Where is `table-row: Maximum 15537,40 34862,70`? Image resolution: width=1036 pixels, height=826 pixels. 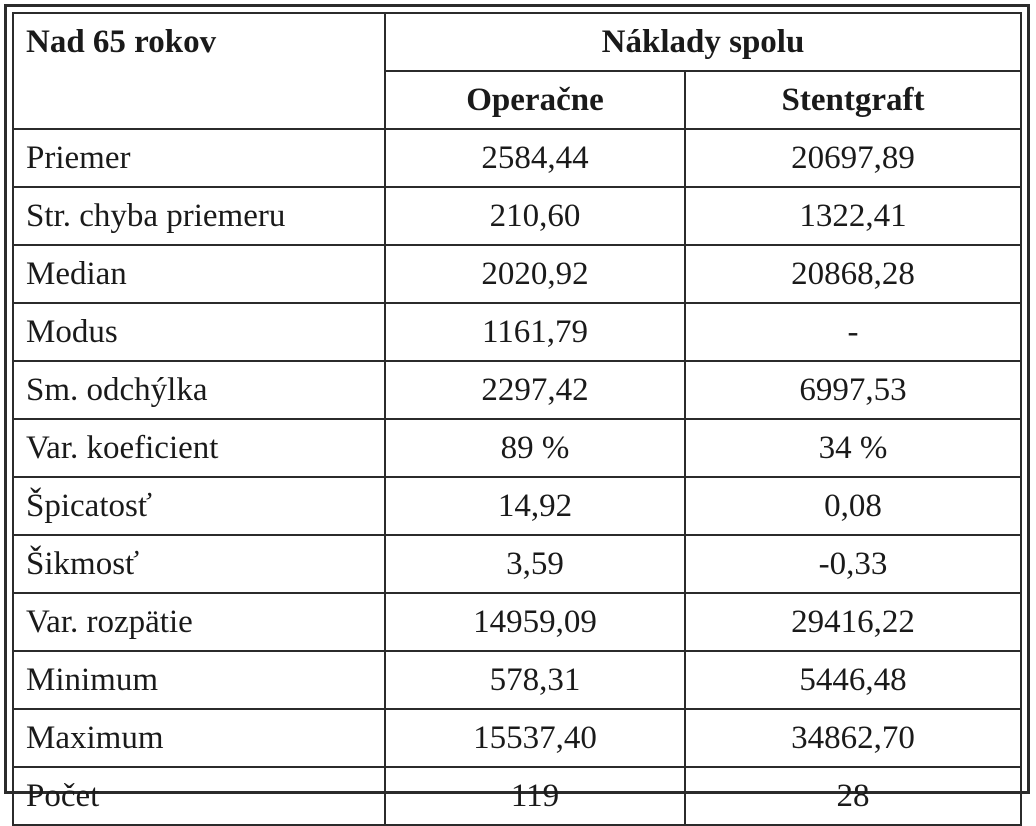 table-row: Maximum 15537,40 34862,70 is located at coordinates (517, 738).